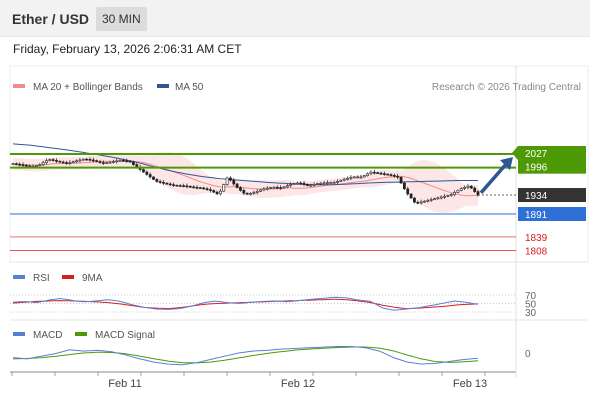 The image size is (590, 400). What do you see at coordinates (506, 164) in the screenshot?
I see `forecast-arrow-head` at bounding box center [506, 164].